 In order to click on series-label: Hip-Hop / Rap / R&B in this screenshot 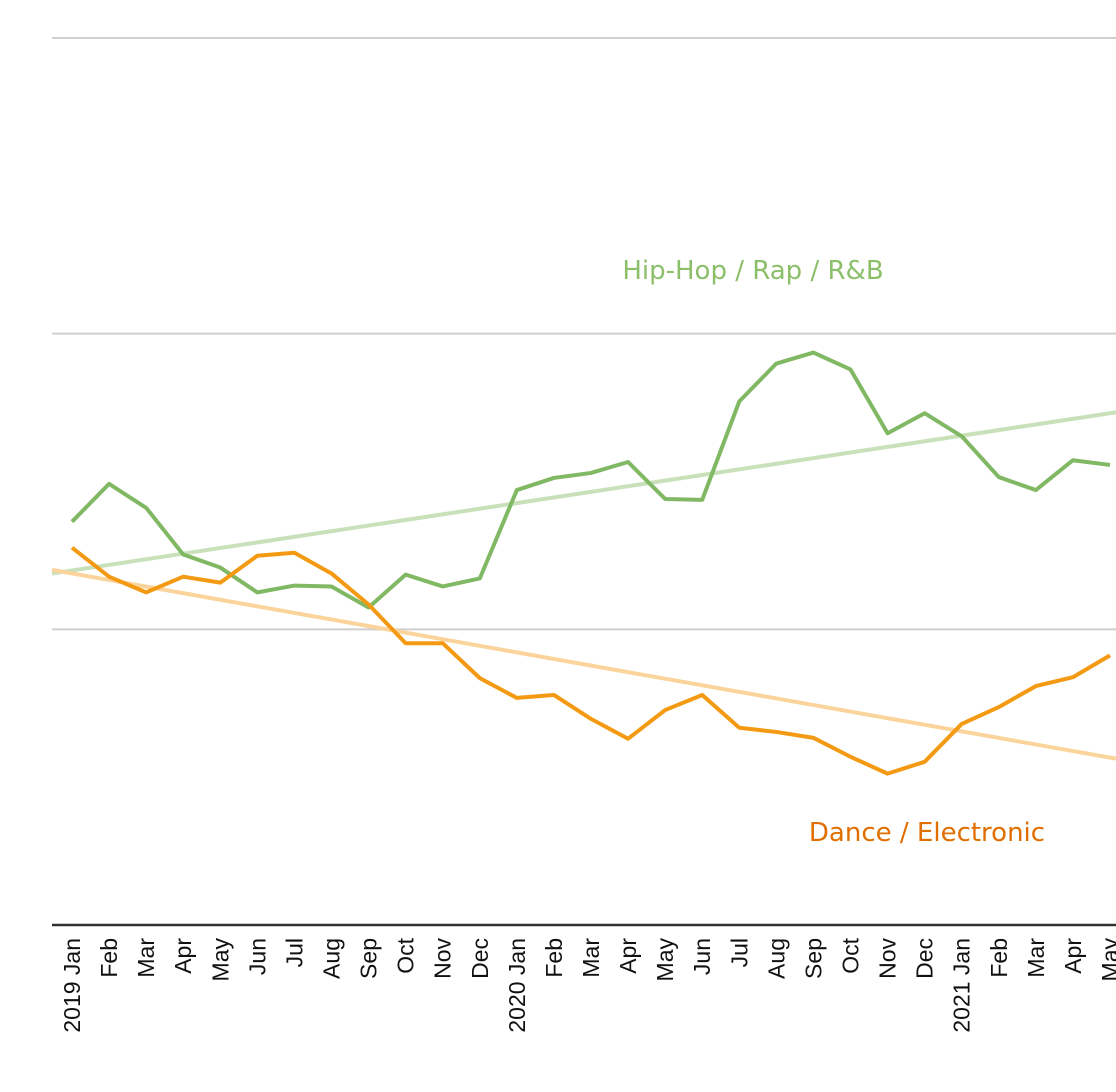, I will do `click(752, 271)`.